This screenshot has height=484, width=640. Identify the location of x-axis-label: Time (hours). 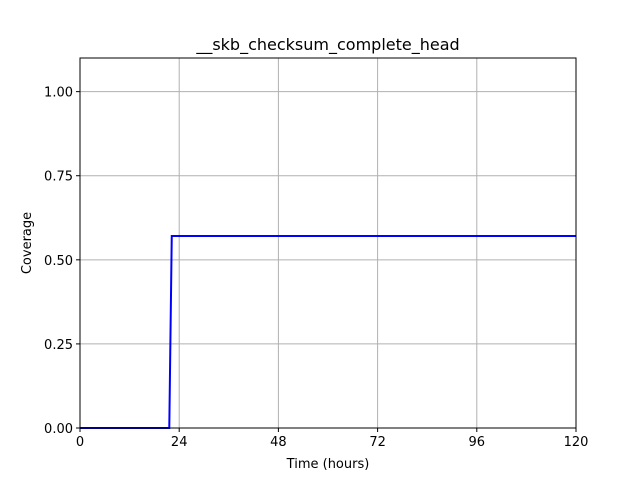
(328, 464).